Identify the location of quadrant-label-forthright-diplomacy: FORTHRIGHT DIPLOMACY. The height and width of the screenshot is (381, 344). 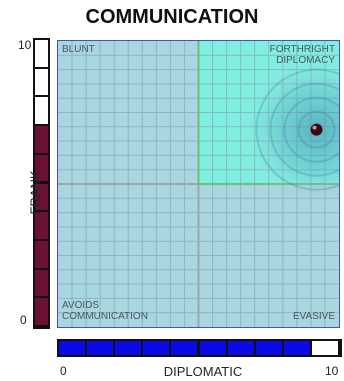
(302, 55).